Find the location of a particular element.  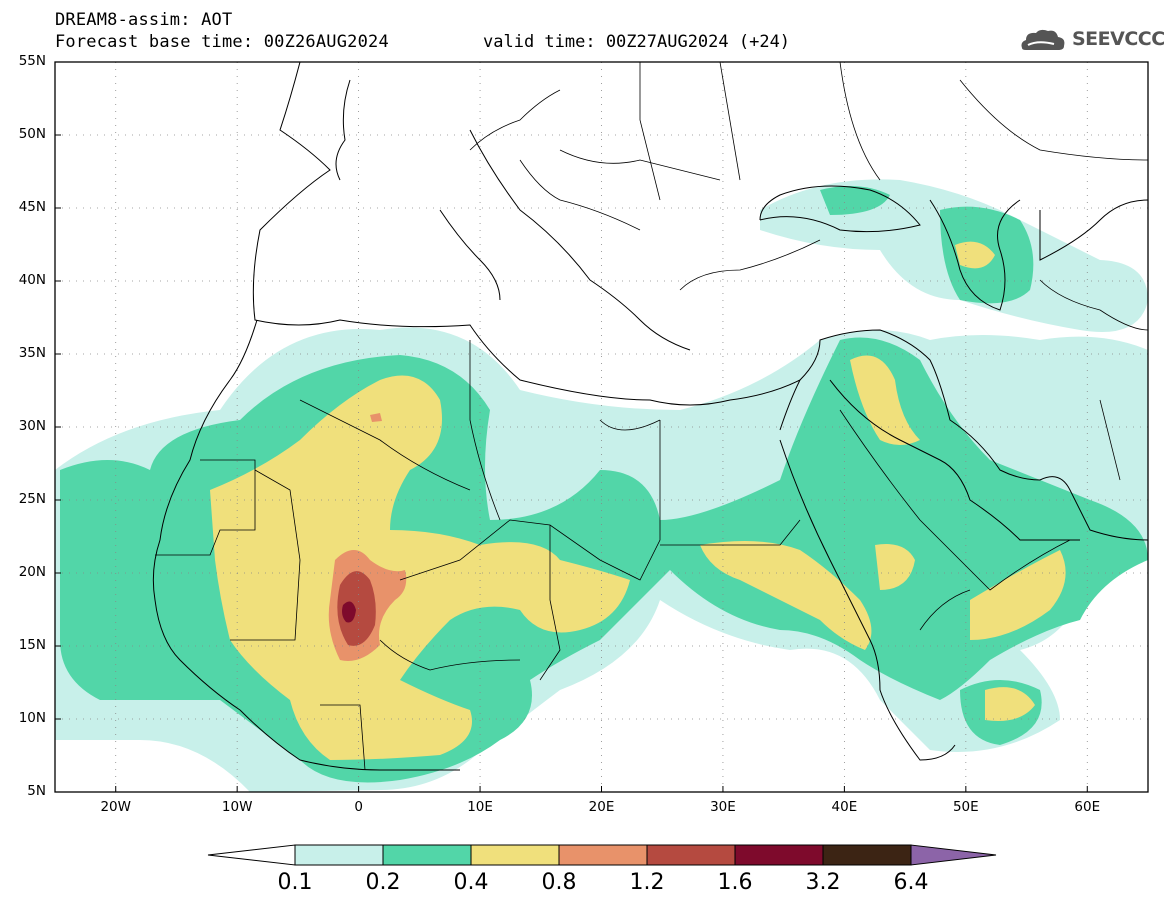

colorbar-label: 0.4 is located at coordinates (471, 882).